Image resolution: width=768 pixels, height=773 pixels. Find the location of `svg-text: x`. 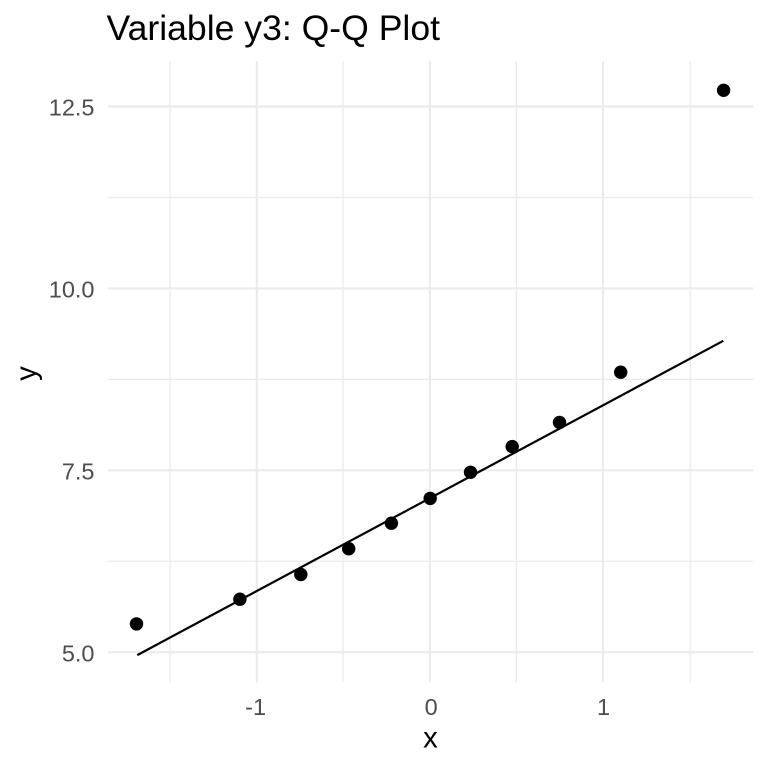

svg-text: x is located at coordinates (430, 737).